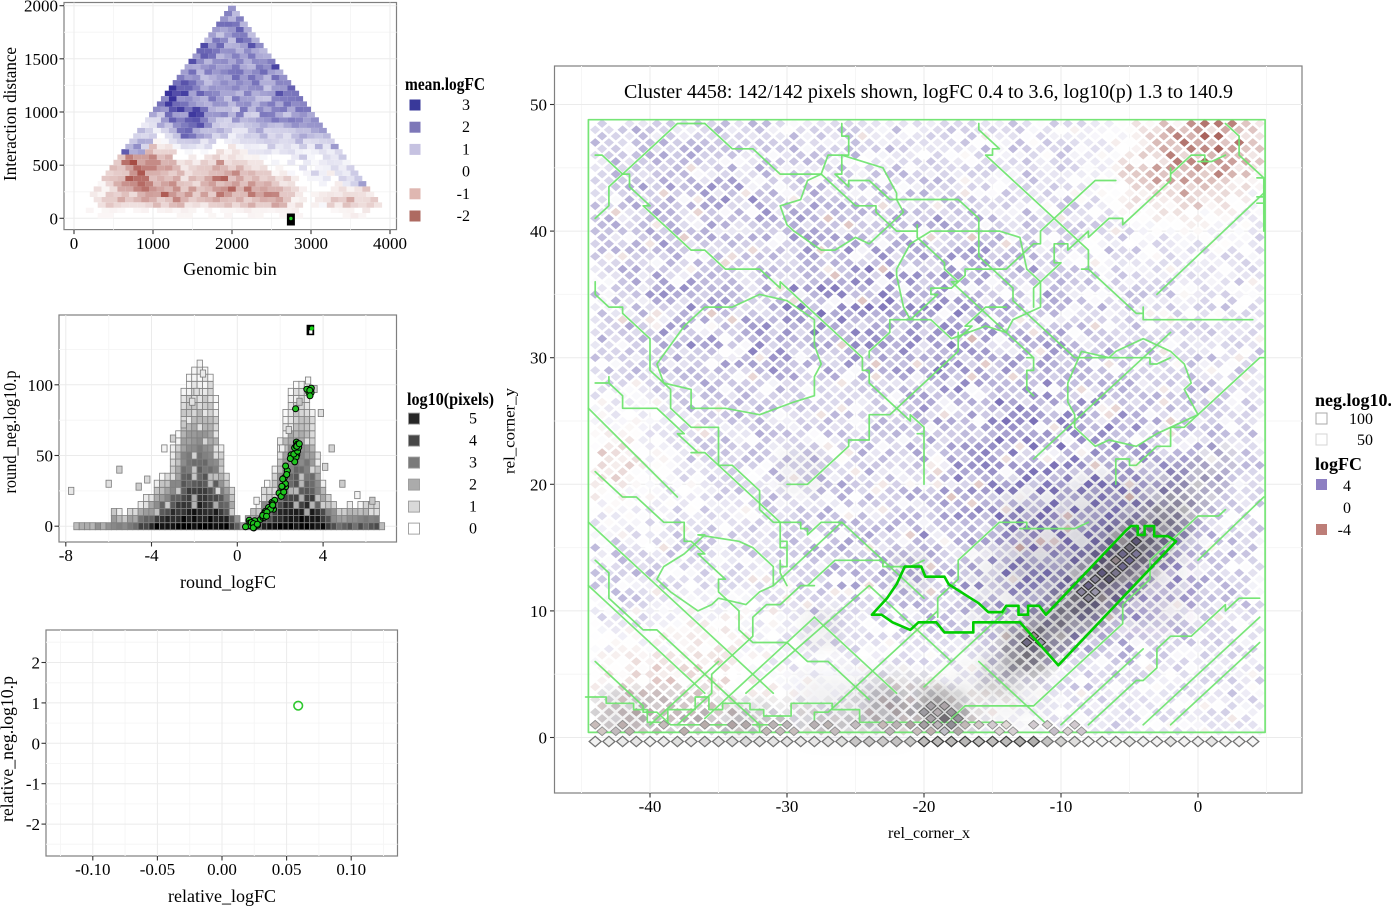  What do you see at coordinates (924, 806) in the screenshot?
I see `svg-text: -20` at bounding box center [924, 806].